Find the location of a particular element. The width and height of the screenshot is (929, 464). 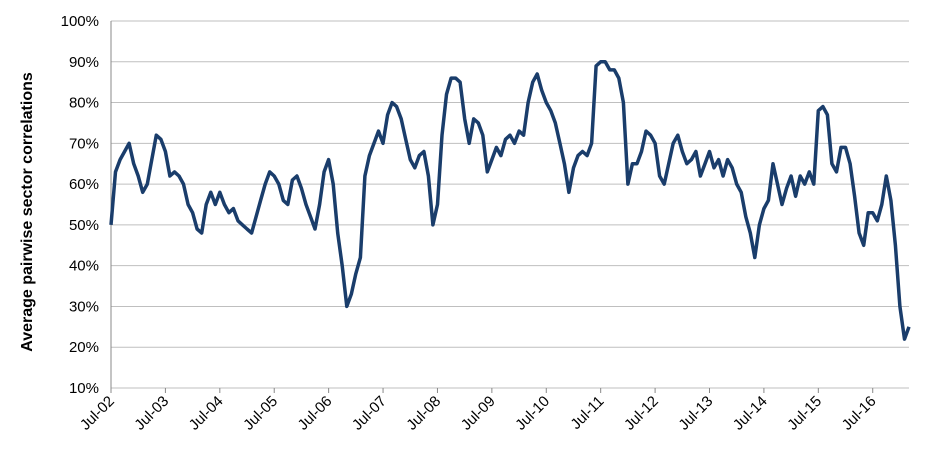

y-tick-label: 30% is located at coordinates (84, 306).